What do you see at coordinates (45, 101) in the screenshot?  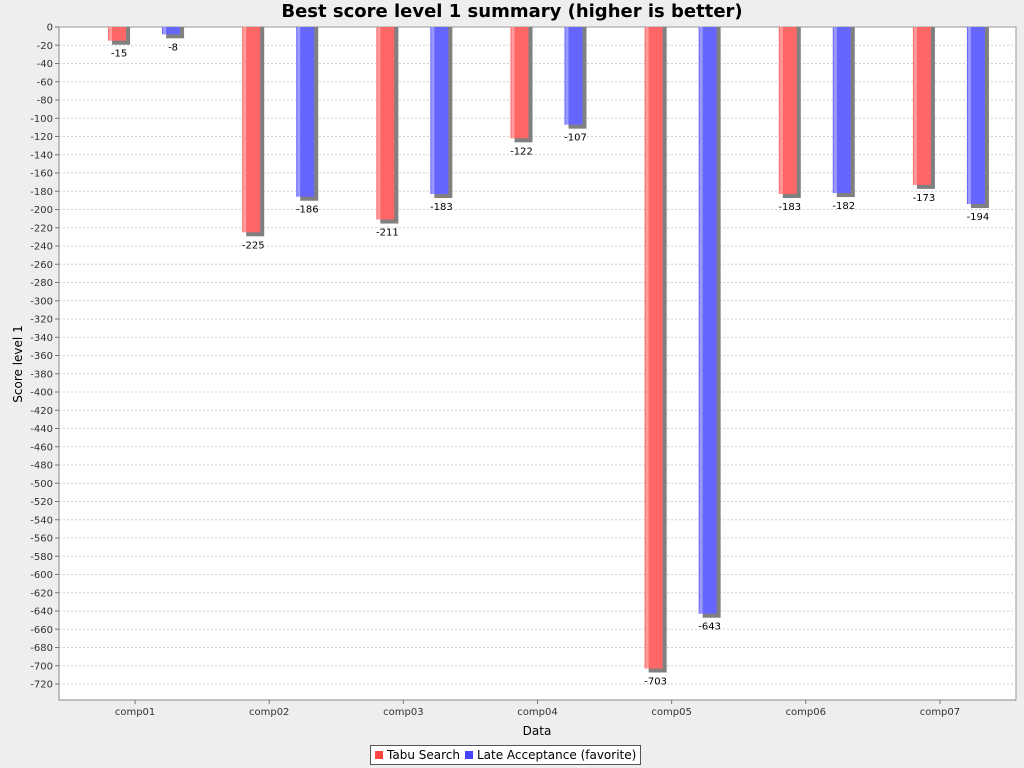 I see `y-tick-label: -80` at bounding box center [45, 101].